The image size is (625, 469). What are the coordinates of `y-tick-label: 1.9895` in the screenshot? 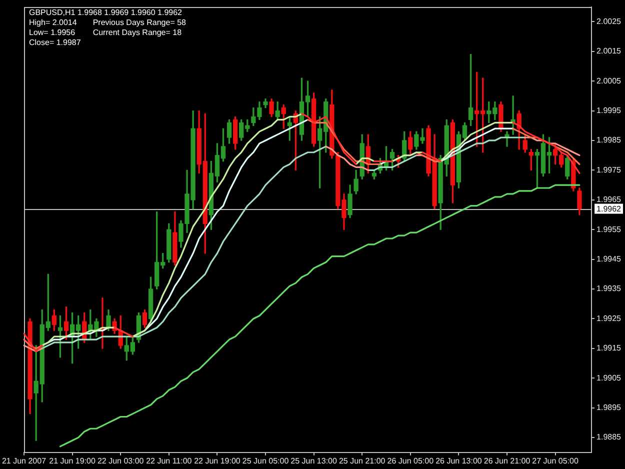 It's located at (609, 407).